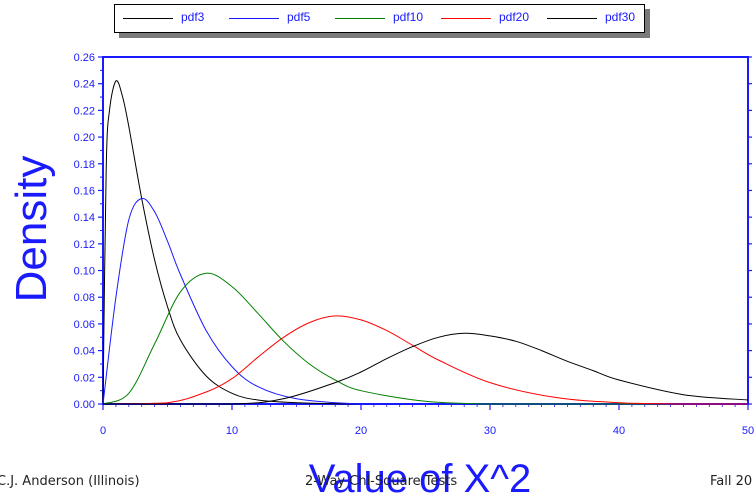 The image size is (754, 502). Describe the element at coordinates (466, 18) in the screenshot. I see `legend-swatch-pdf20` at that location.